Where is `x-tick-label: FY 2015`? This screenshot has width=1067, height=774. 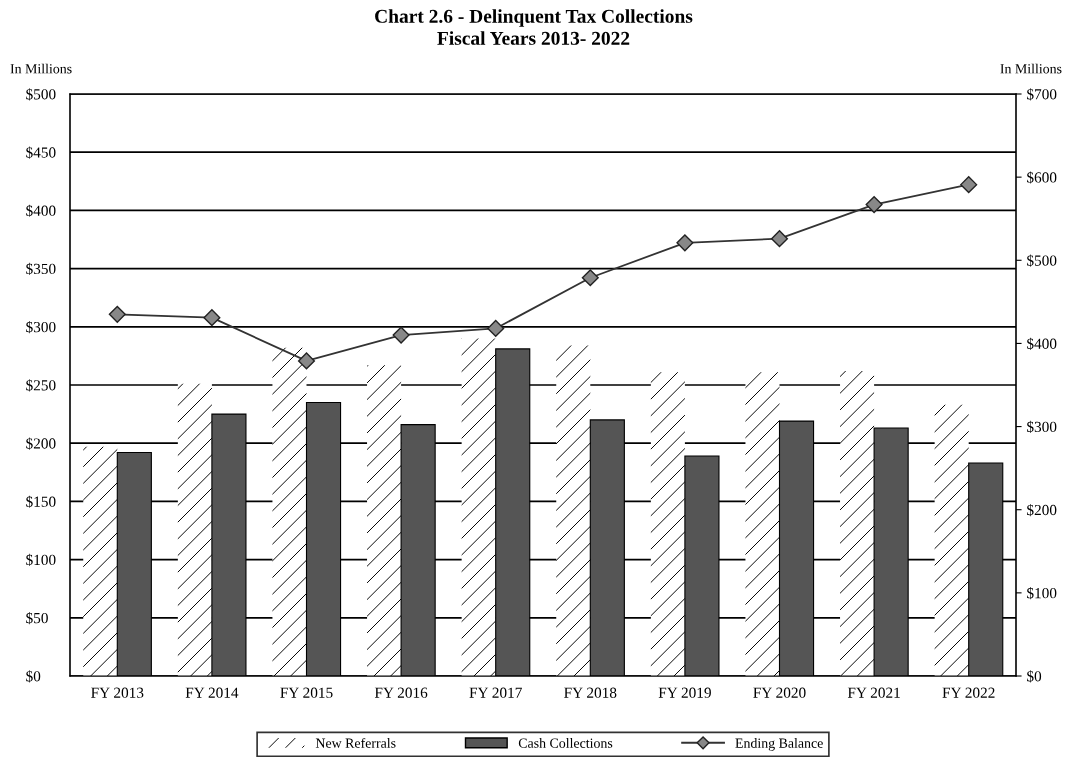
x-tick-label: FY 2015 is located at coordinates (306, 692).